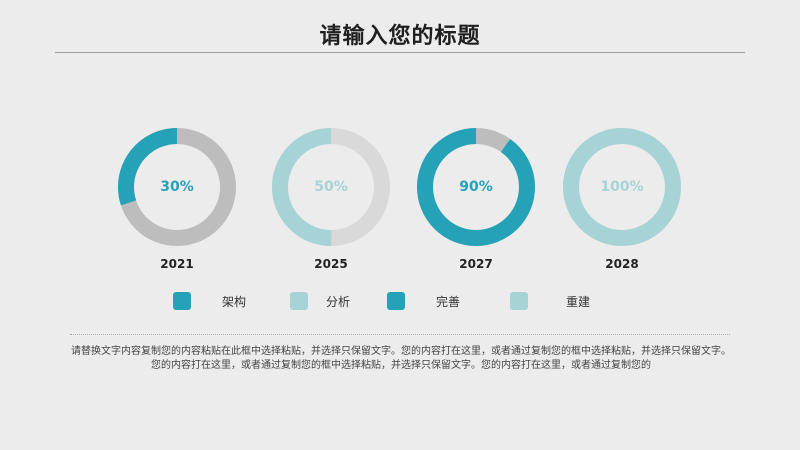 The width and height of the screenshot is (800, 450). I want to click on title-divider, so click(400, 52).